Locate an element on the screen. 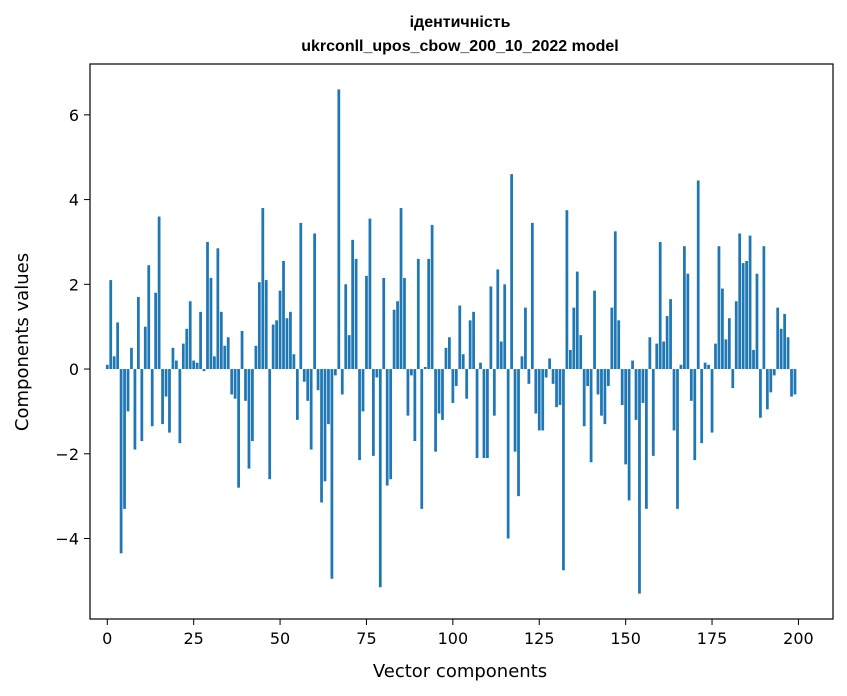 The image size is (847, 696). y-tick-label: −2 is located at coordinates (67, 454).